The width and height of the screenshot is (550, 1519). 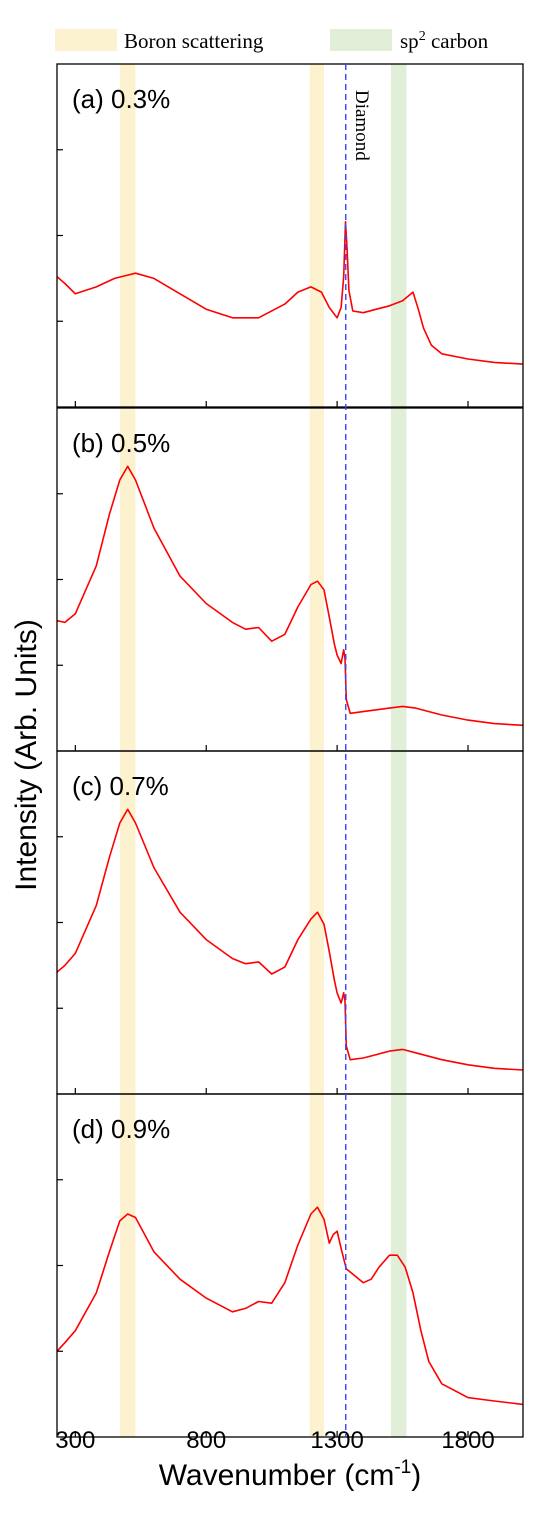 I want to click on legend-swatch-boron, so click(x=86, y=40).